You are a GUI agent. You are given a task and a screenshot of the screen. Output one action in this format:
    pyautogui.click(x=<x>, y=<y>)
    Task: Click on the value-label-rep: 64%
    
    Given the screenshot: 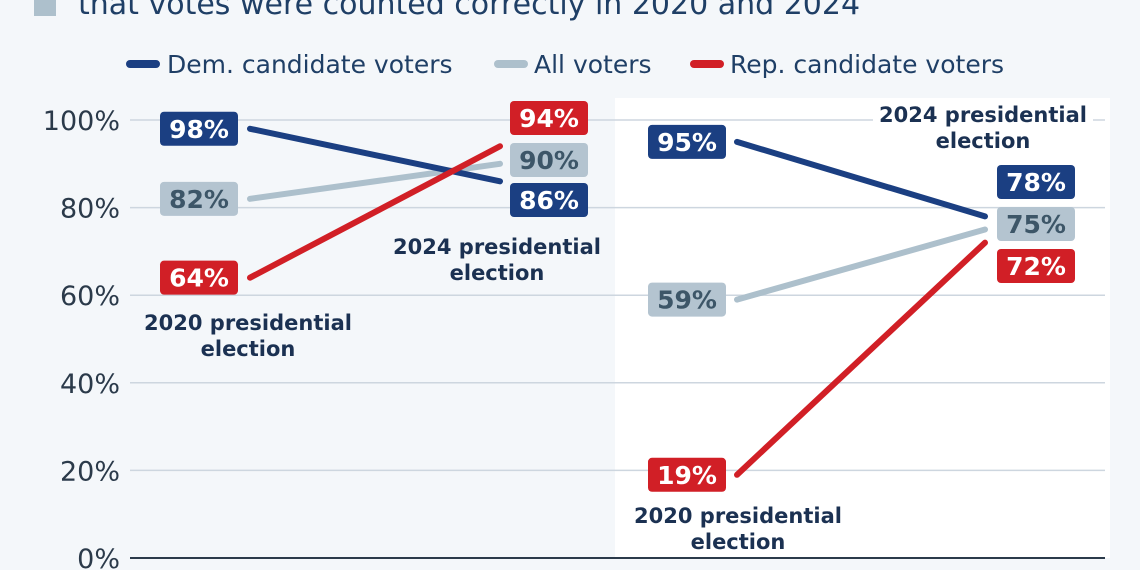 What is the action you would take?
    pyautogui.click(x=199, y=278)
    